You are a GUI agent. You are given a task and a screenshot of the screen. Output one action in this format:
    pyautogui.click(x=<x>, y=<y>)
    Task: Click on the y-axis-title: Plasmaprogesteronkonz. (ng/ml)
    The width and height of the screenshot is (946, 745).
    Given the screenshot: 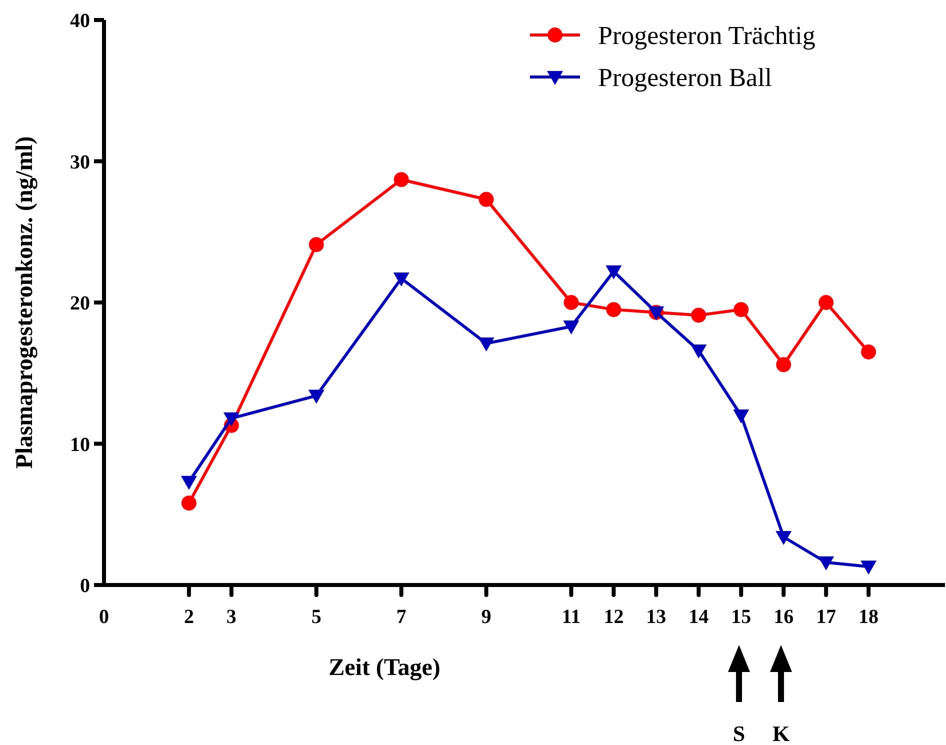 What is the action you would take?
    pyautogui.click(x=25, y=302)
    